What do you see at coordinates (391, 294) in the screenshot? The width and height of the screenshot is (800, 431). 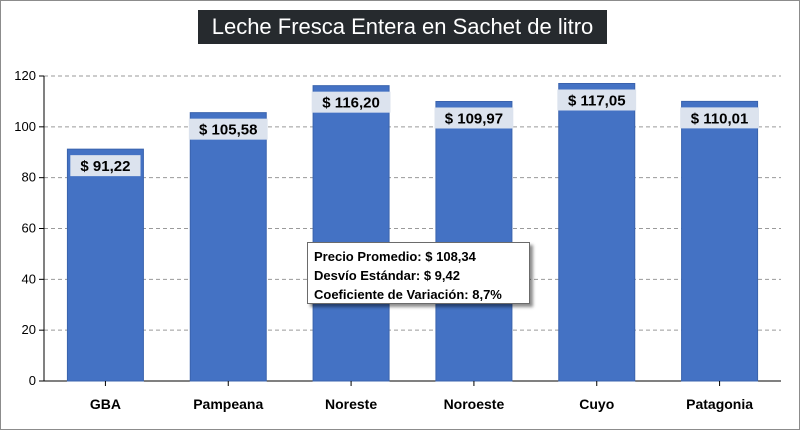 I see `stat-cv-label: Coeficiente de Variación:` at bounding box center [391, 294].